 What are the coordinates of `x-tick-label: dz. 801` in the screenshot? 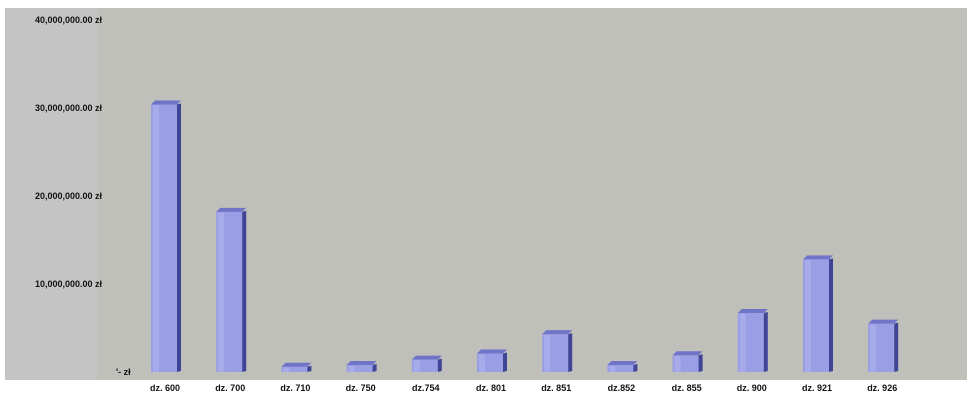 It's located at (491, 388).